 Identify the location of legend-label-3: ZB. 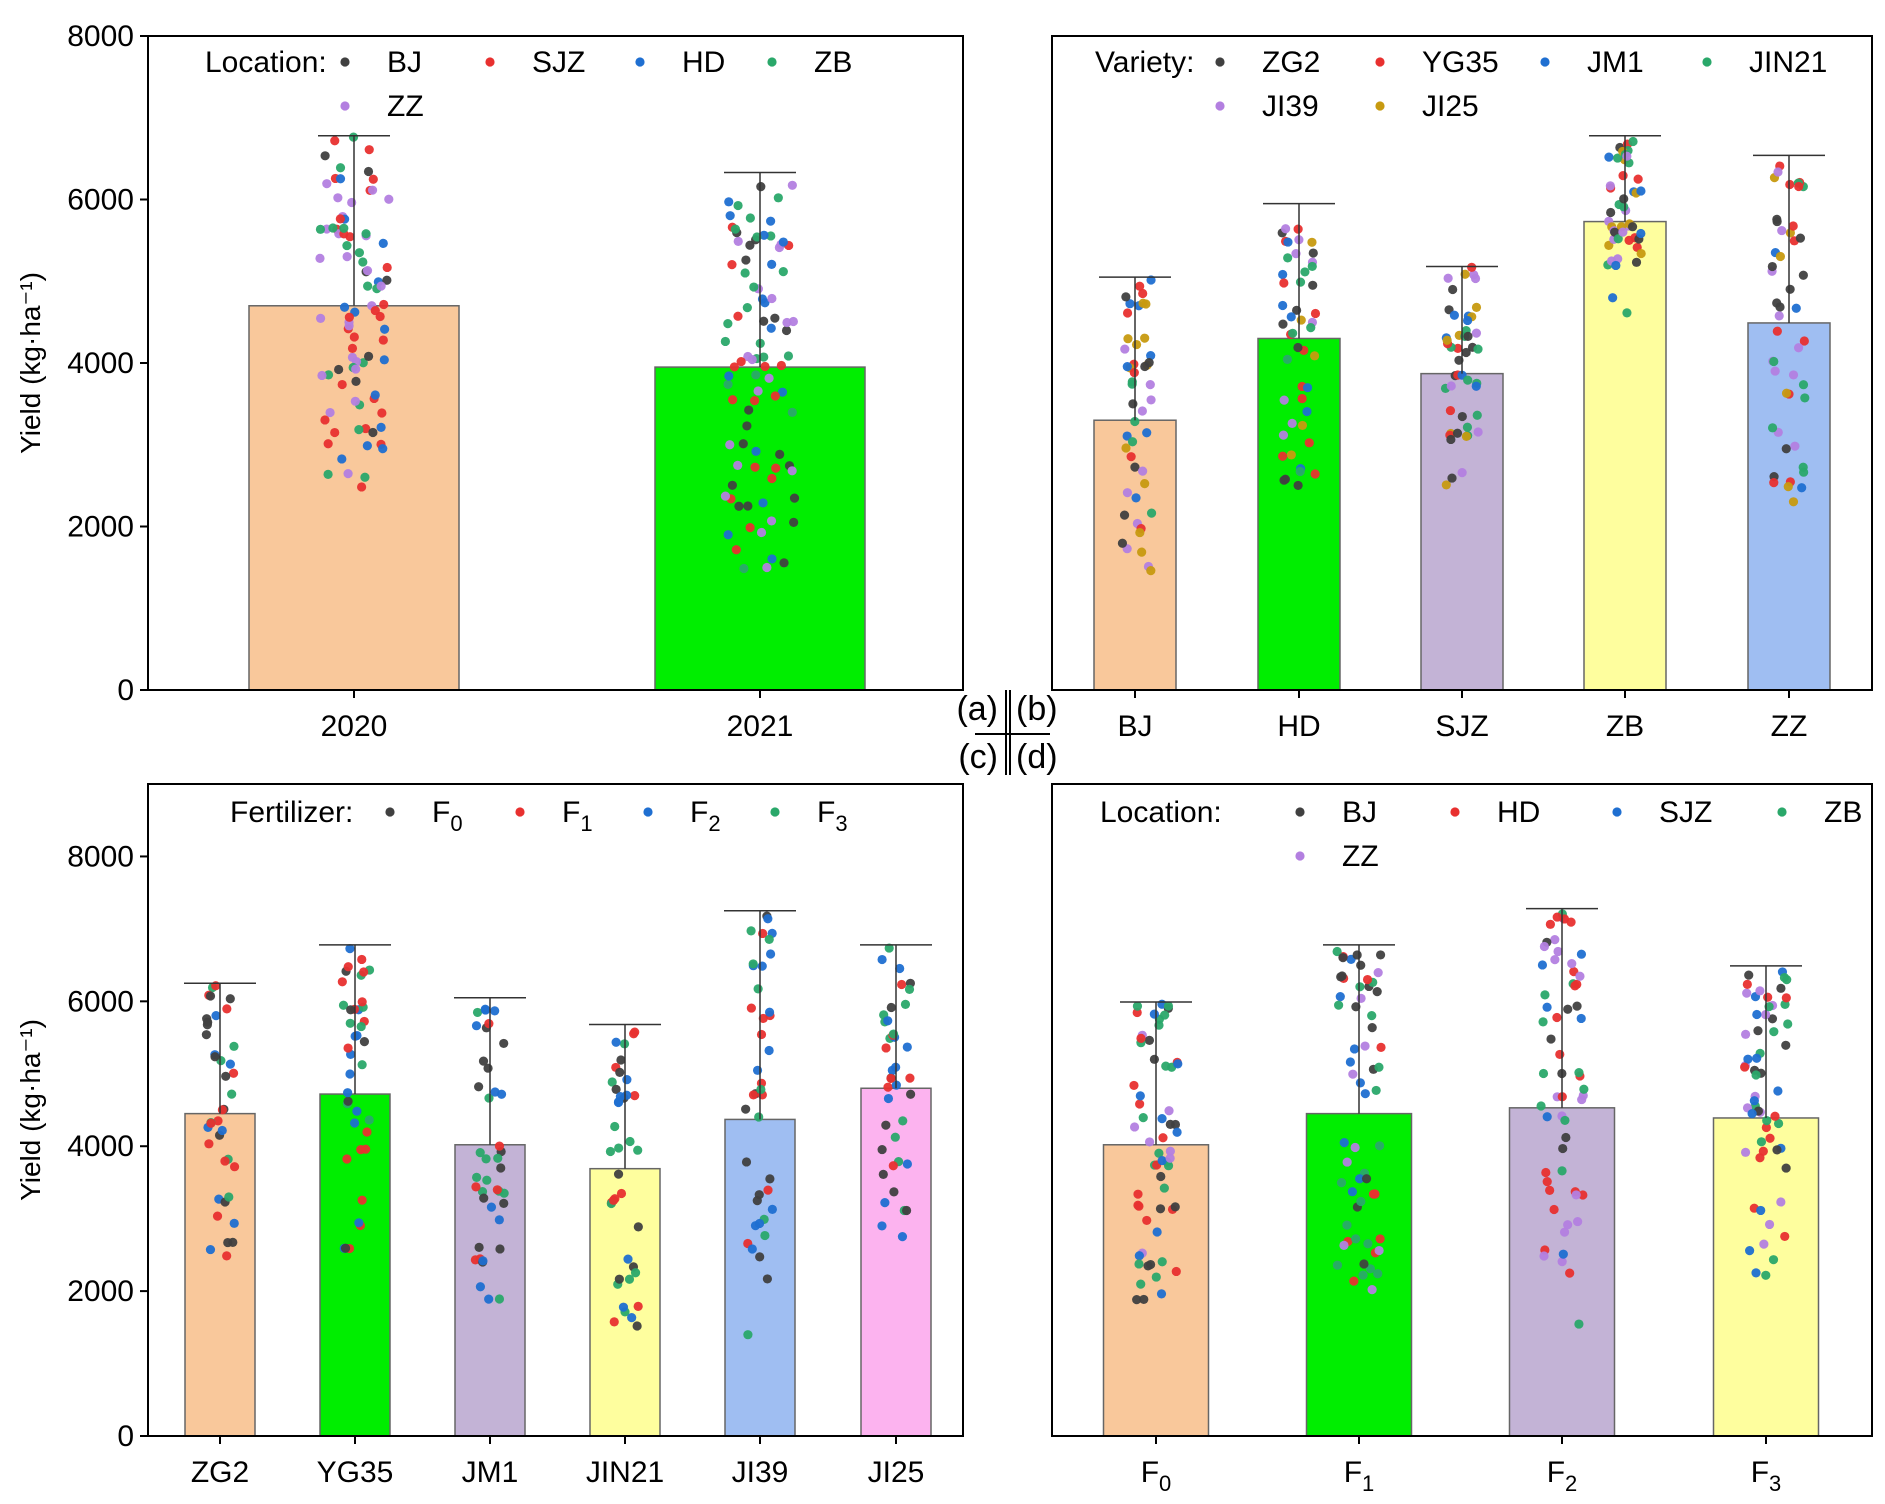
(1843, 812).